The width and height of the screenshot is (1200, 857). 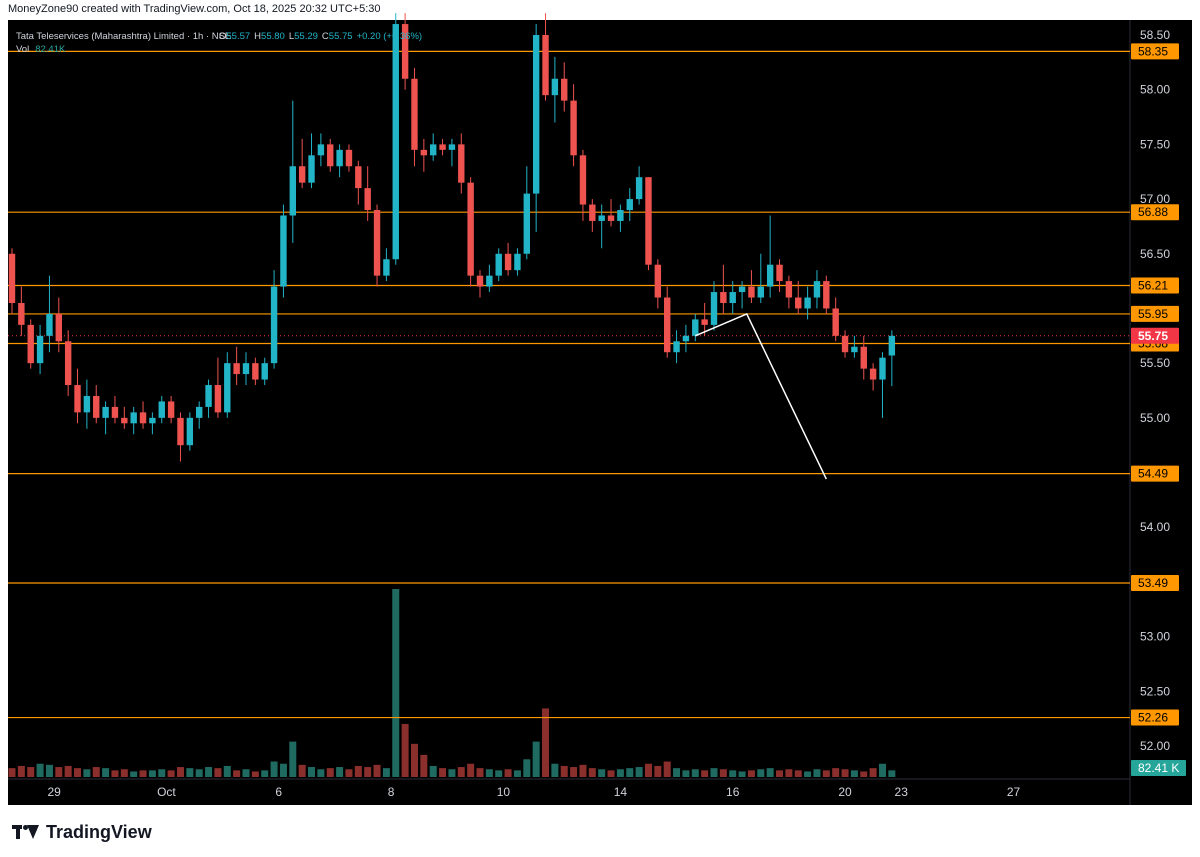 What do you see at coordinates (238, 36) in the screenshot?
I see `open-value: 55.57` at bounding box center [238, 36].